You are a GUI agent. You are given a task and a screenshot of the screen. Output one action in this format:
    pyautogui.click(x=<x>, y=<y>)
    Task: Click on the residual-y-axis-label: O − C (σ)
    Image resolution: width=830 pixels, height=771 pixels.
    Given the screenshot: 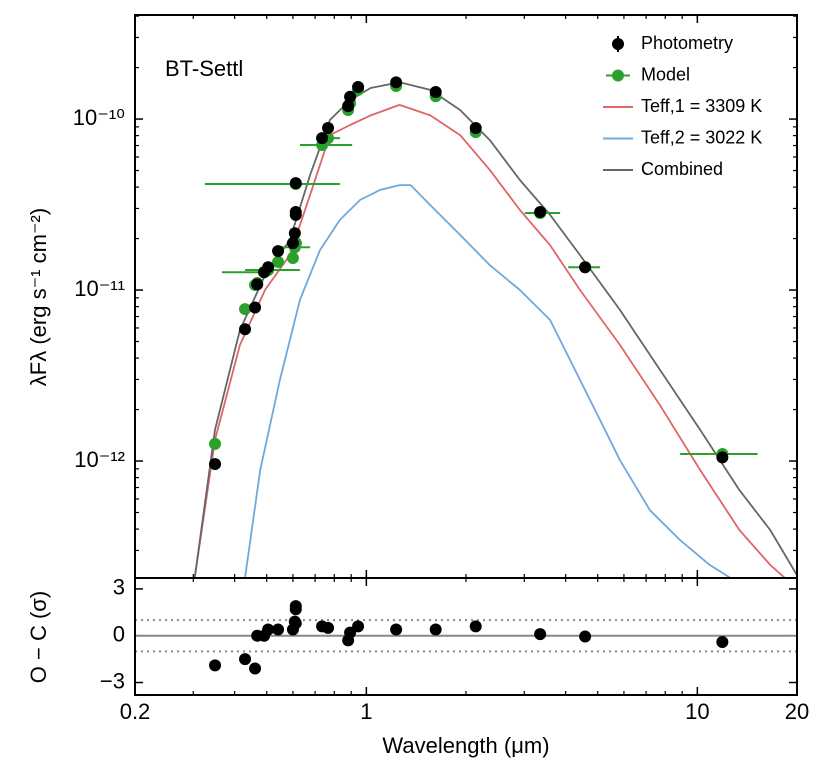 What is the action you would take?
    pyautogui.click(x=38, y=637)
    